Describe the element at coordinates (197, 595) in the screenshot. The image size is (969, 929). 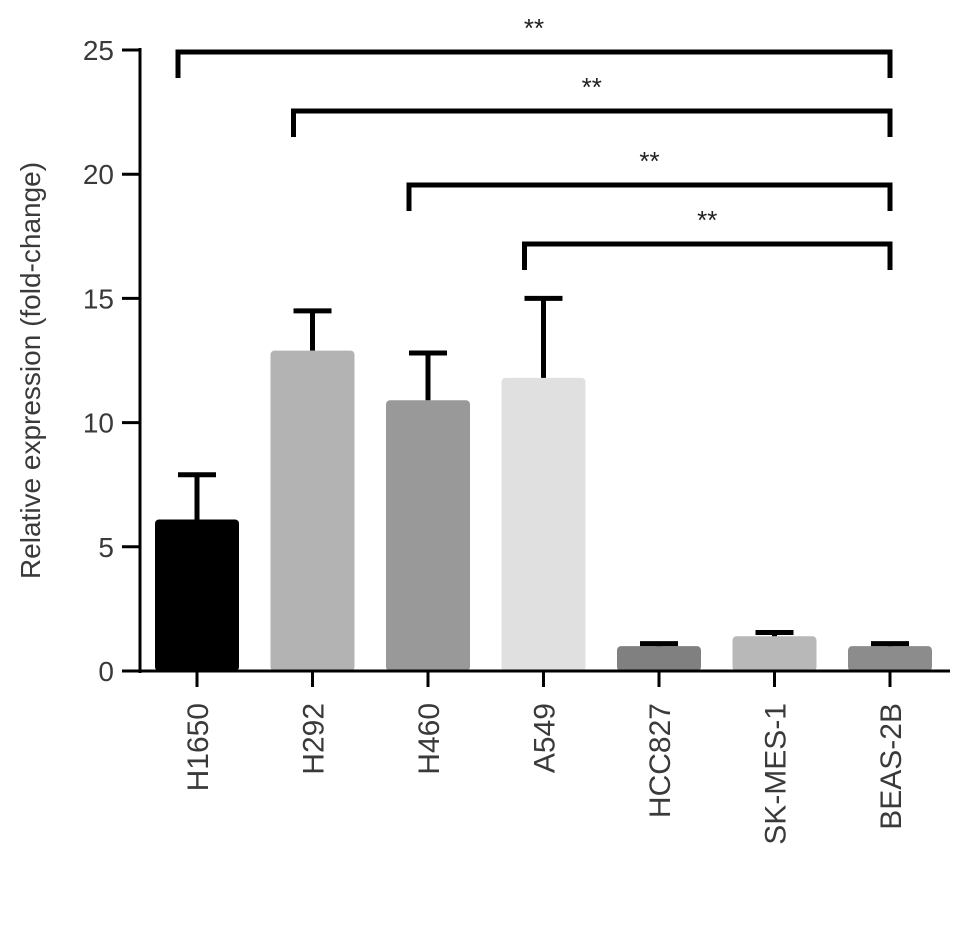
I see `bar-h1650` at that location.